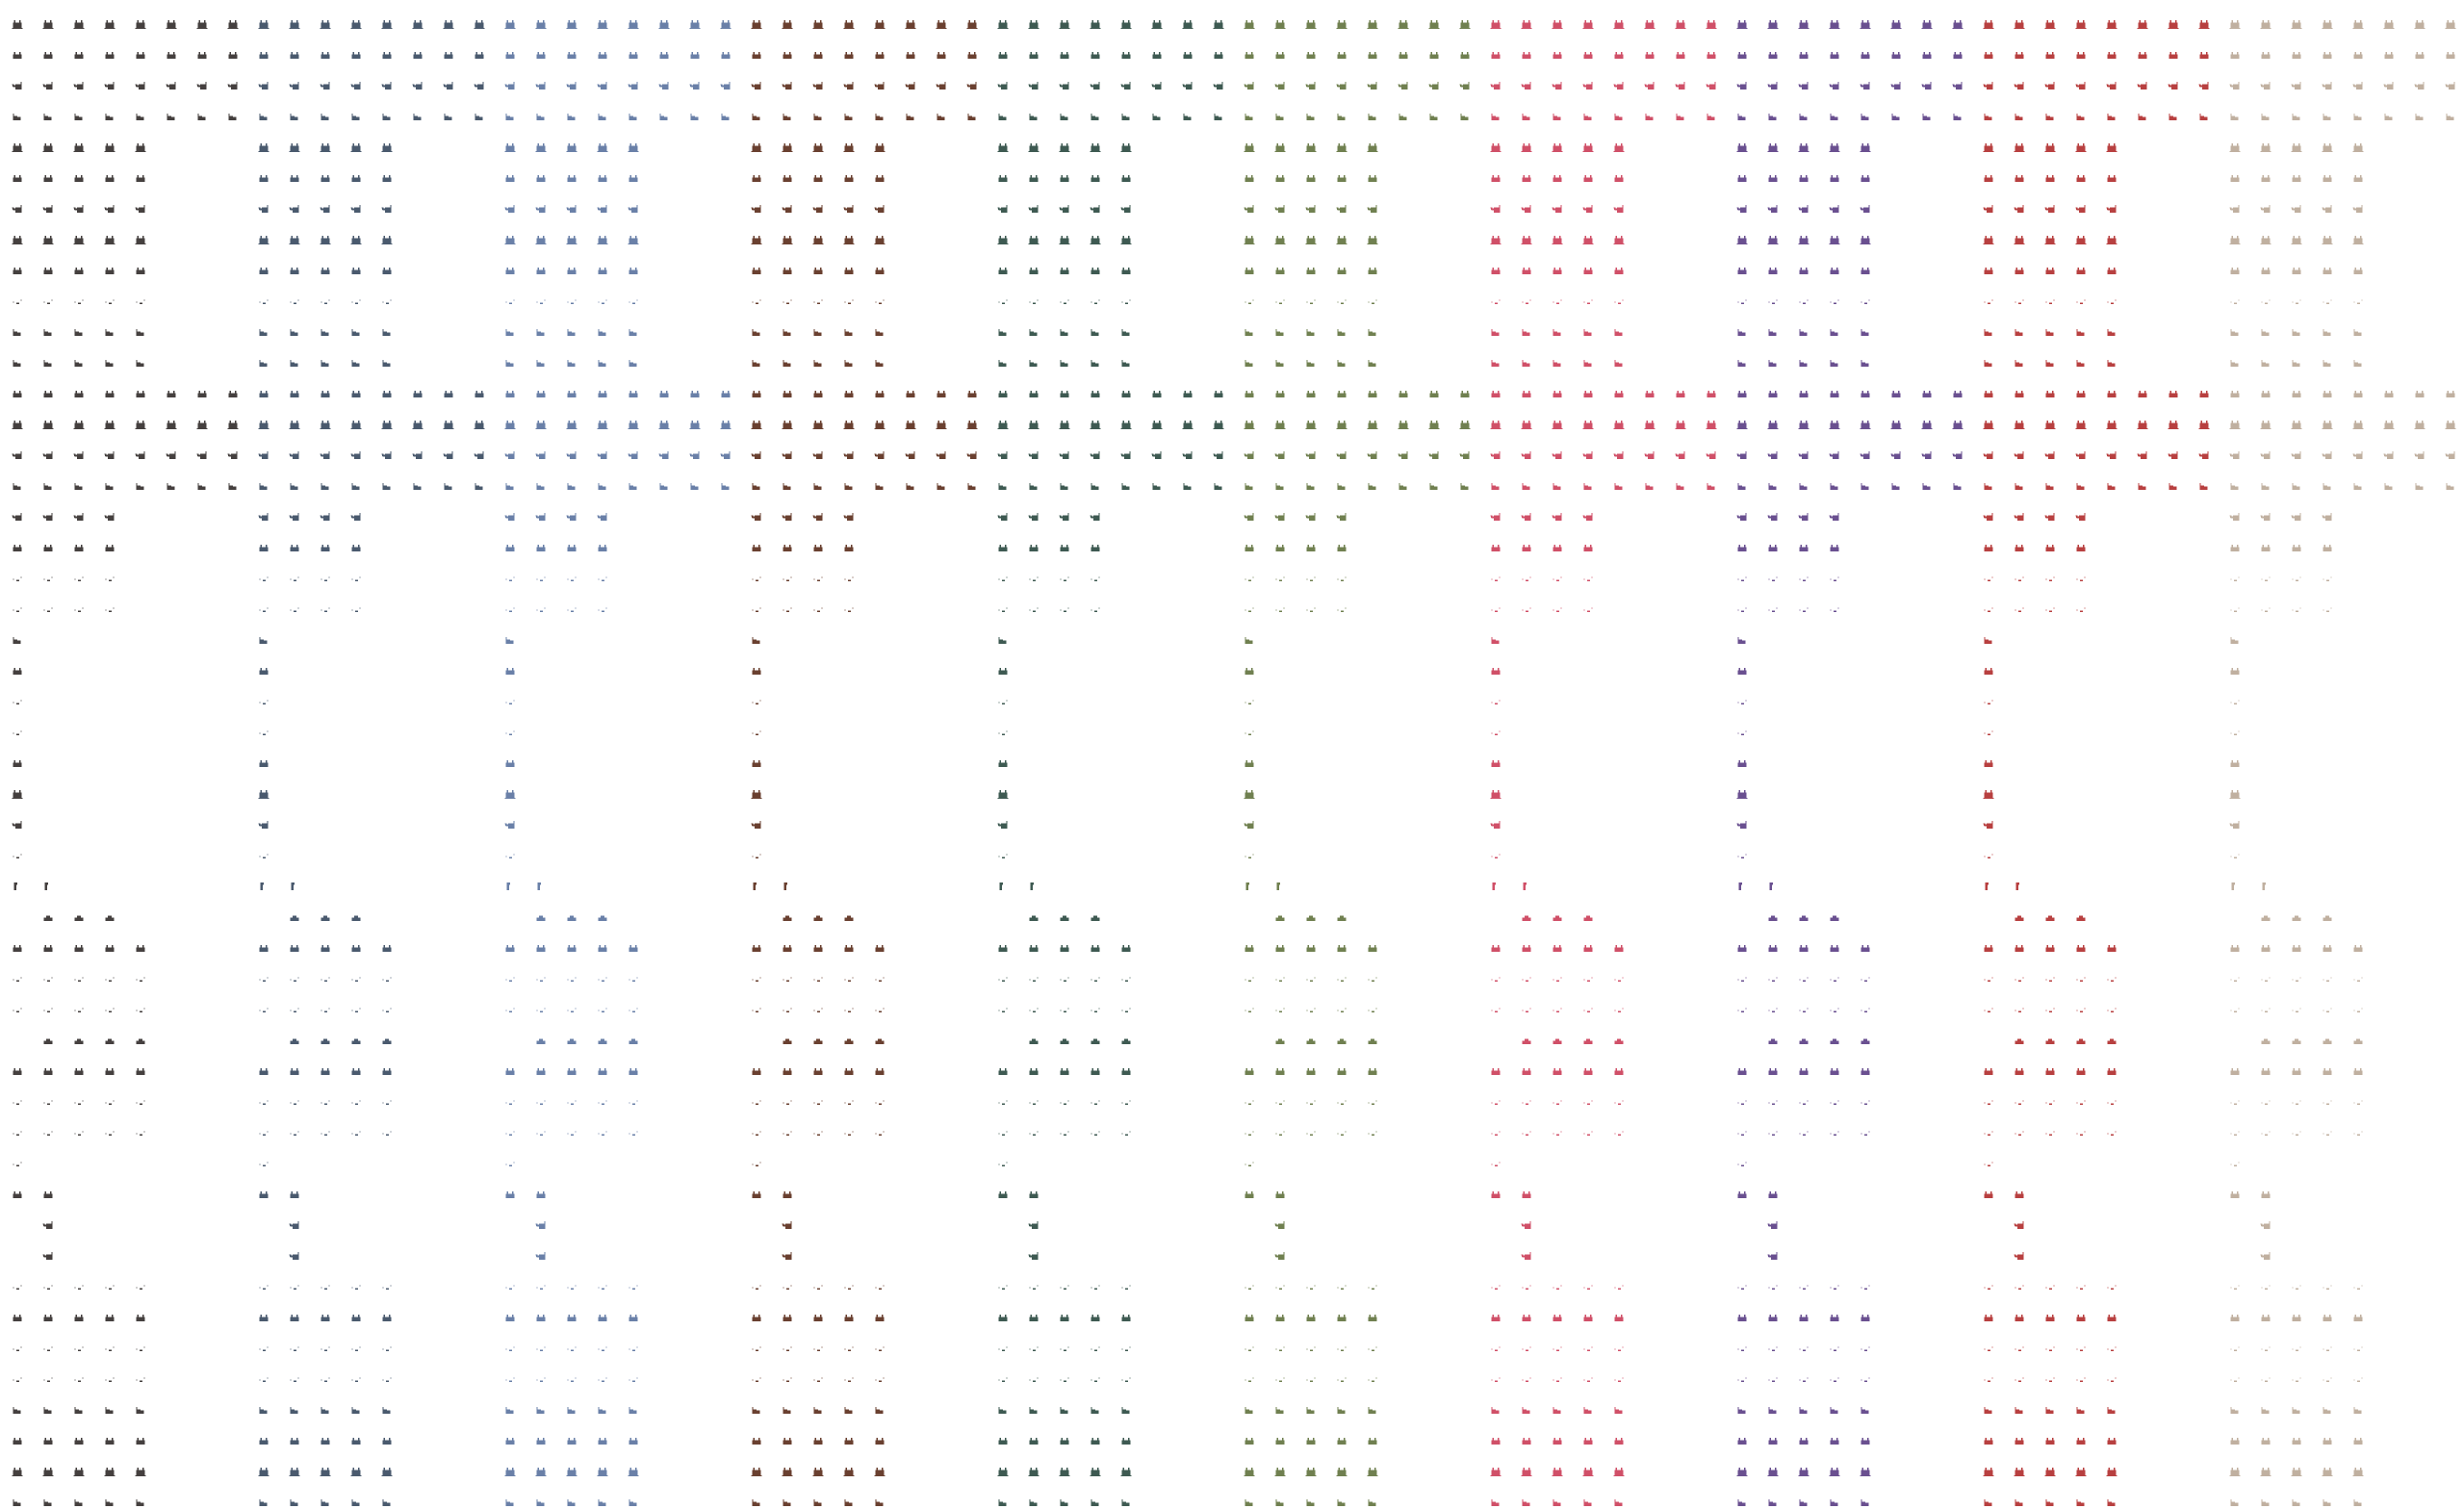  I want to click on variant-olive, so click(1355, 754).